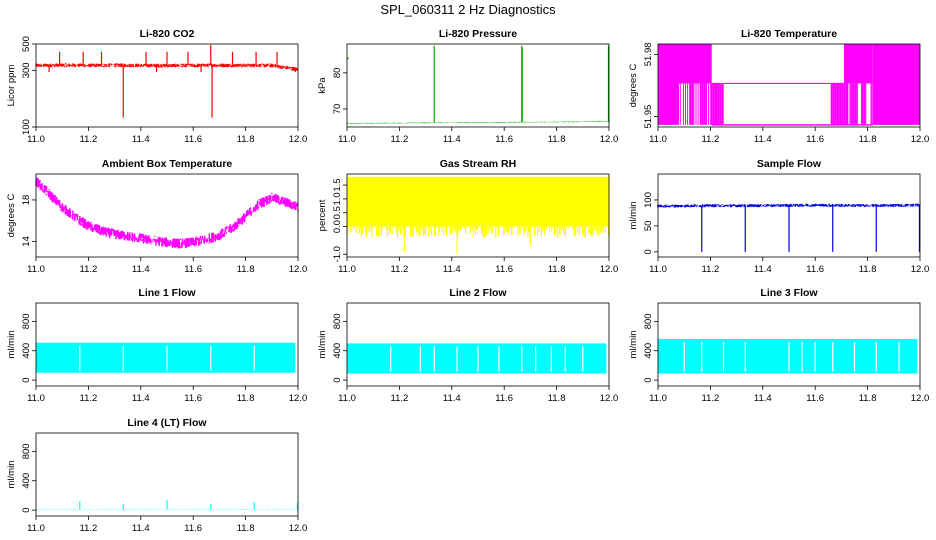 This screenshot has height=540, width=936. Describe the element at coordinates (26, 351) in the screenshot. I see `y-tick-label: 400` at that location.